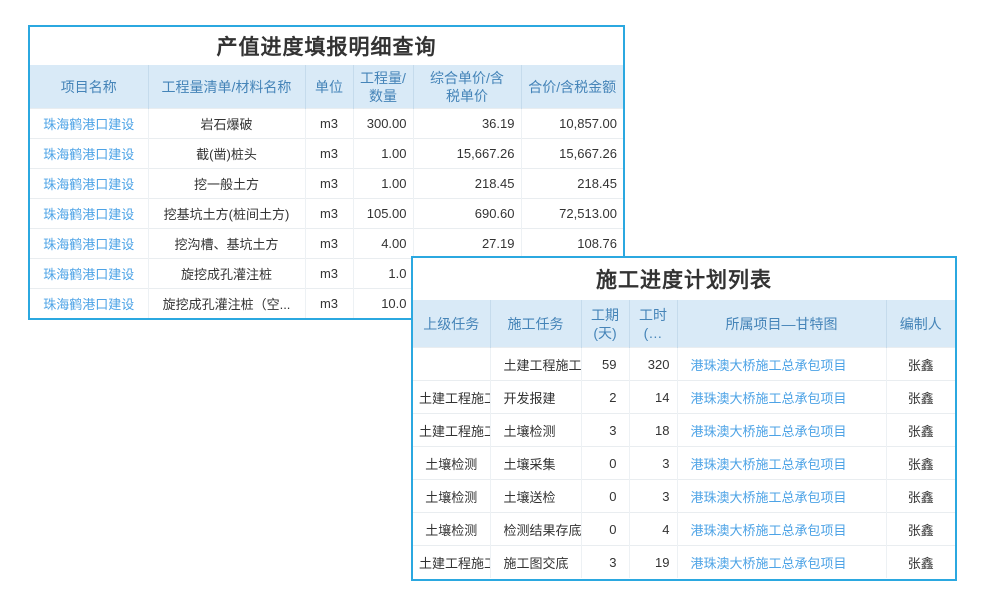 The image size is (1000, 600). What do you see at coordinates (653, 529) in the screenshot?
I see `work-hours-cell: 4` at bounding box center [653, 529].